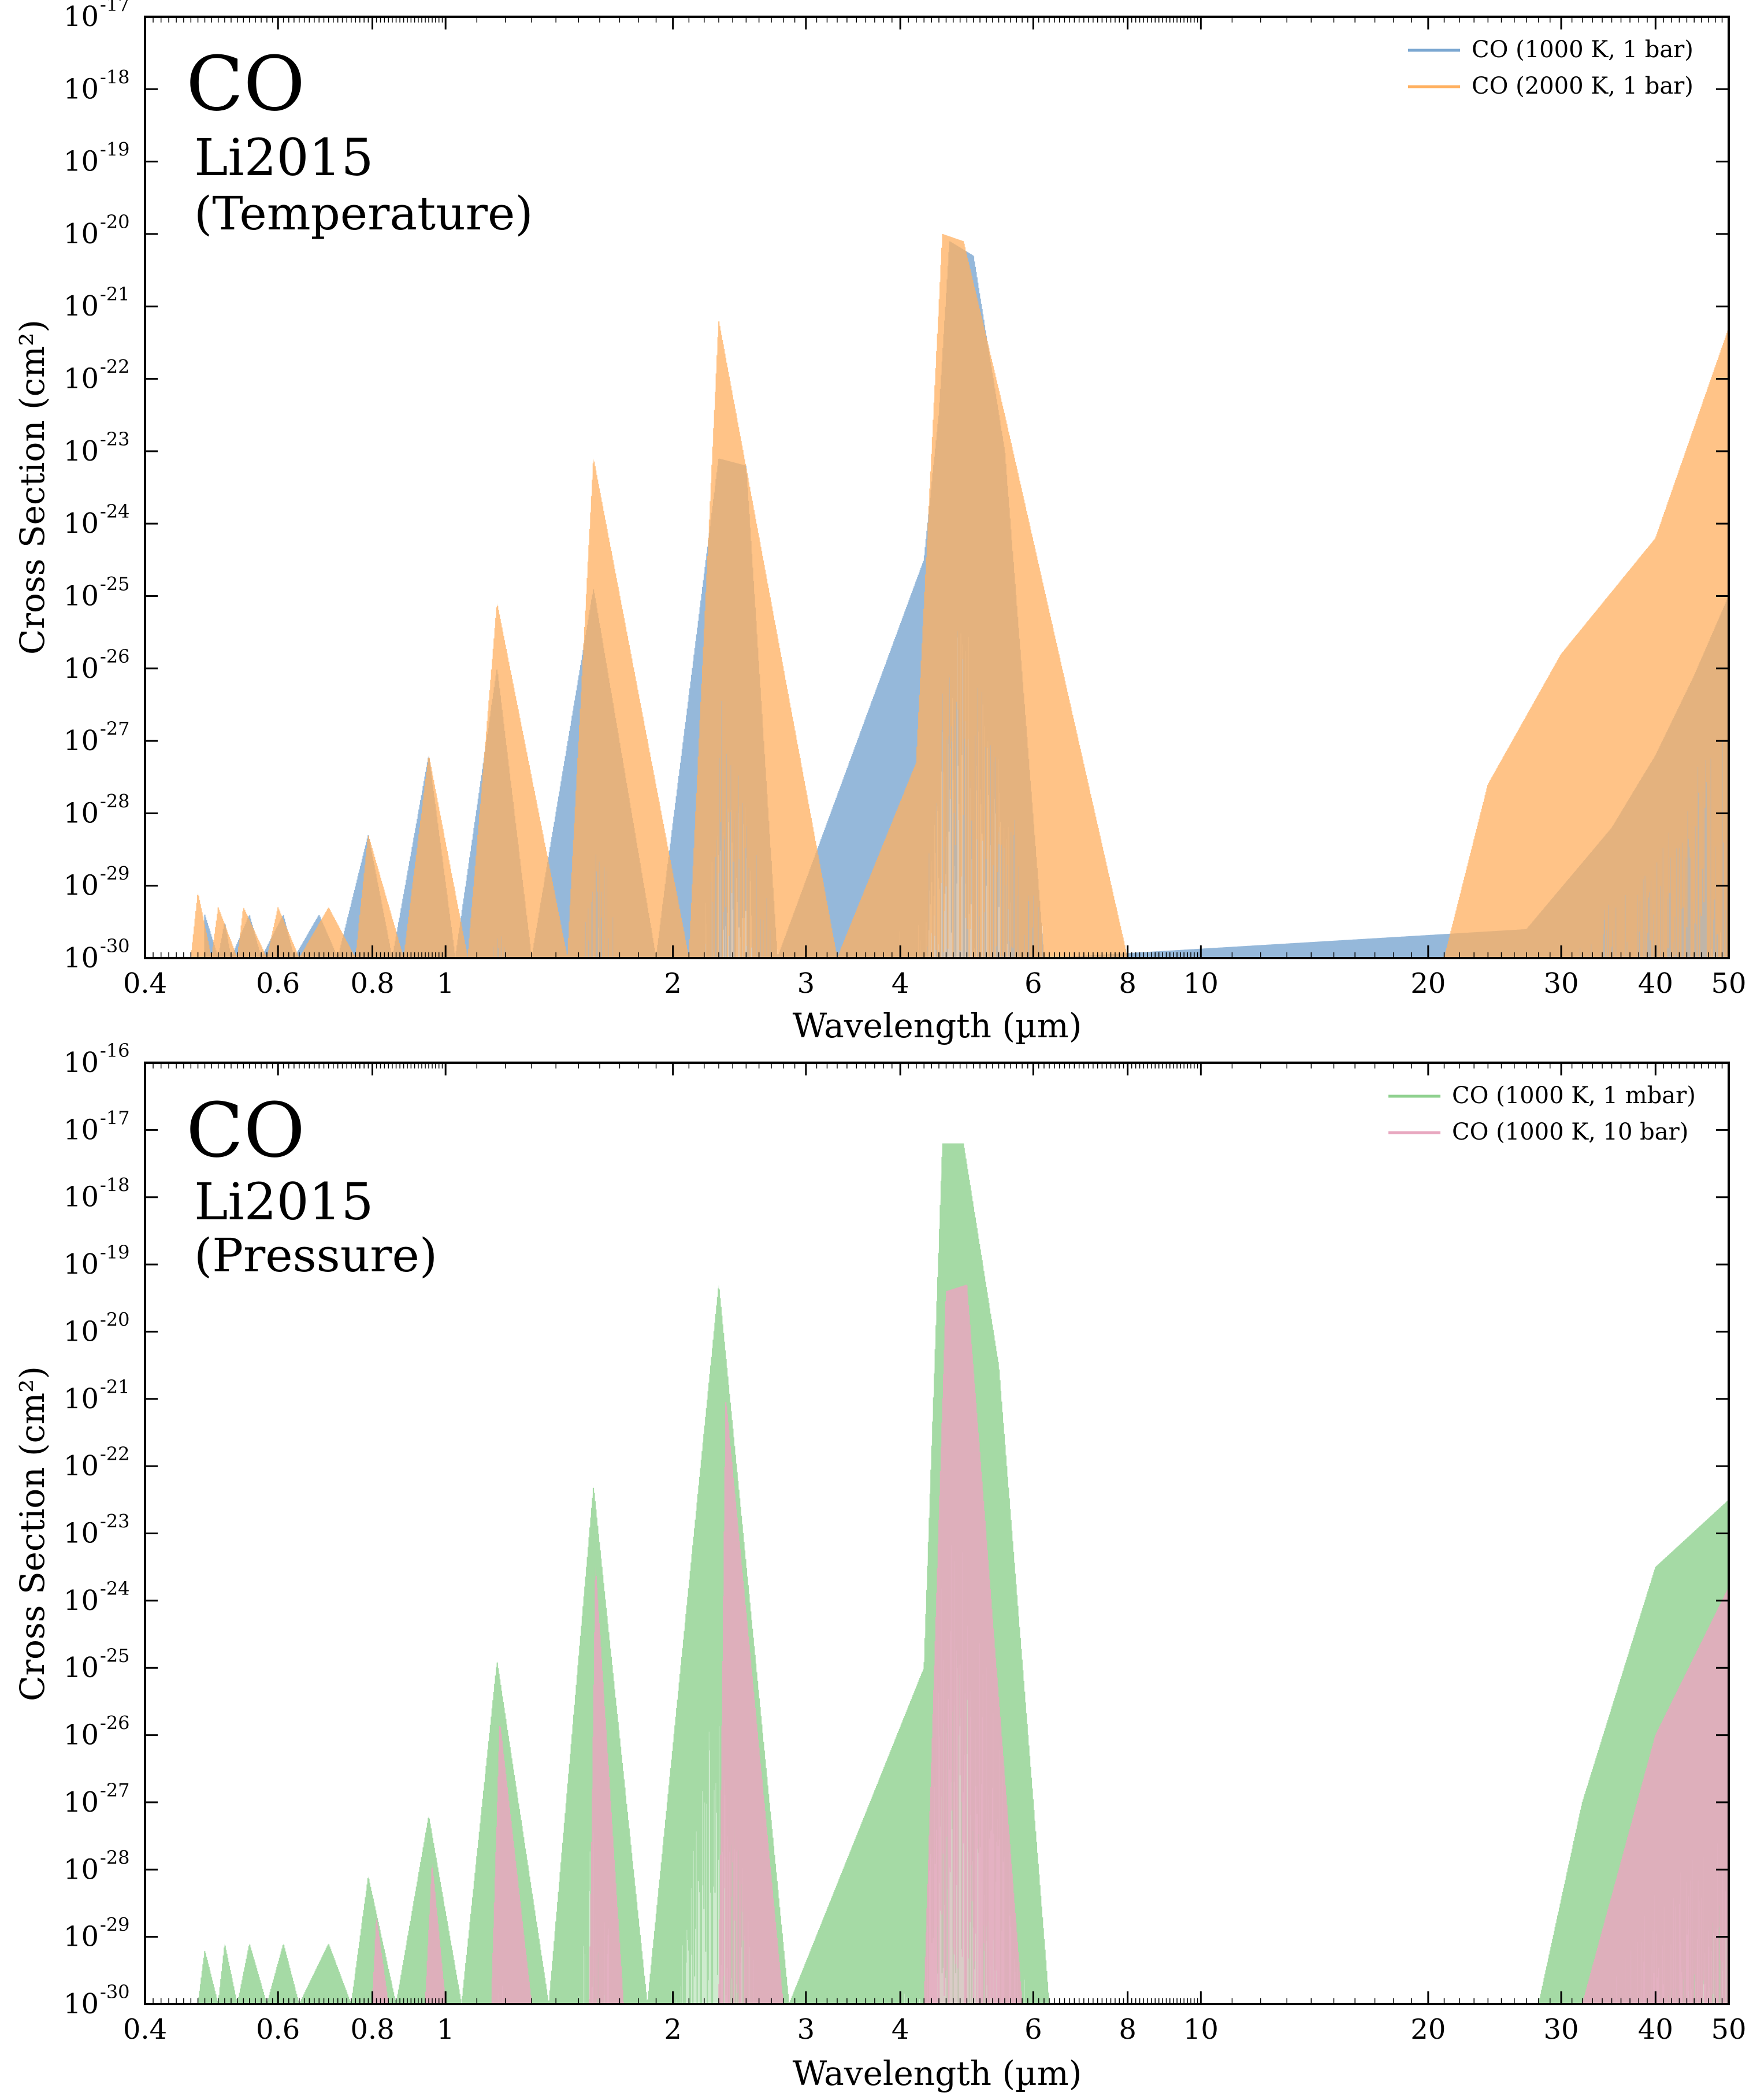 The width and height of the screenshot is (1753, 2100). Describe the element at coordinates (278, 984) in the screenshot. I see `x-tick-label: 0.6` at that location.